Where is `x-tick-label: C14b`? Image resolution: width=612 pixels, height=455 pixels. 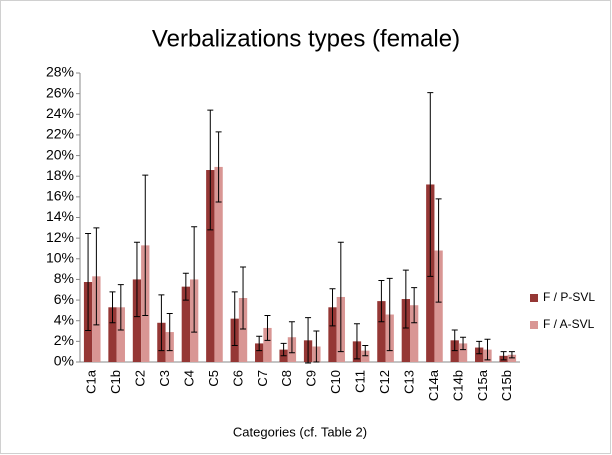 x-tick-label: C14b is located at coordinates (457, 385).